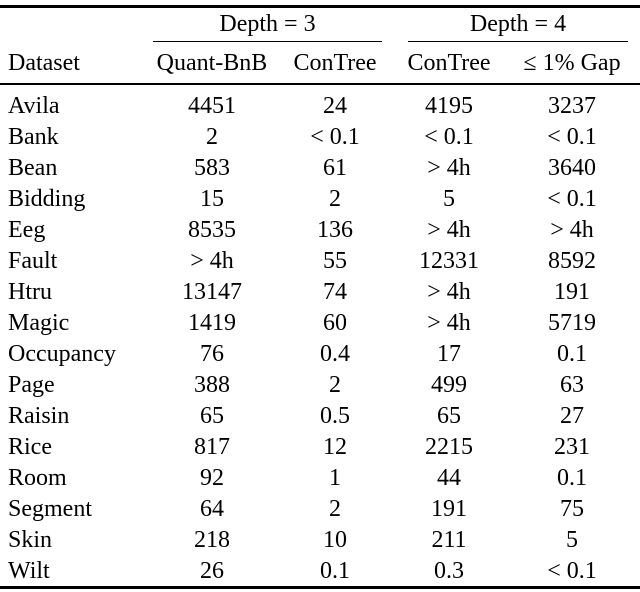 Image resolution: width=640 pixels, height=592 pixels. What do you see at coordinates (335, 322) in the screenshot?
I see `value-cell: 60` at bounding box center [335, 322].